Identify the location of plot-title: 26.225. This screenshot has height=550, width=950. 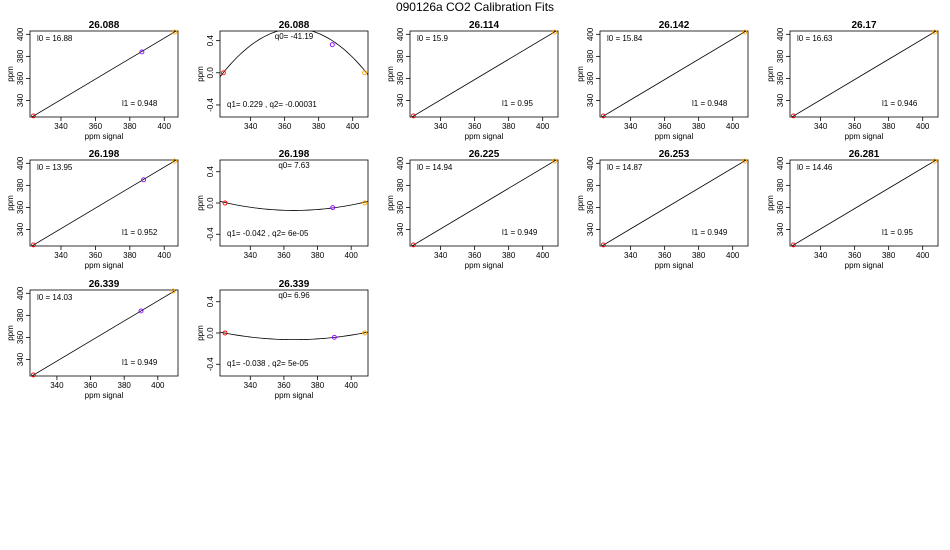
(484, 154).